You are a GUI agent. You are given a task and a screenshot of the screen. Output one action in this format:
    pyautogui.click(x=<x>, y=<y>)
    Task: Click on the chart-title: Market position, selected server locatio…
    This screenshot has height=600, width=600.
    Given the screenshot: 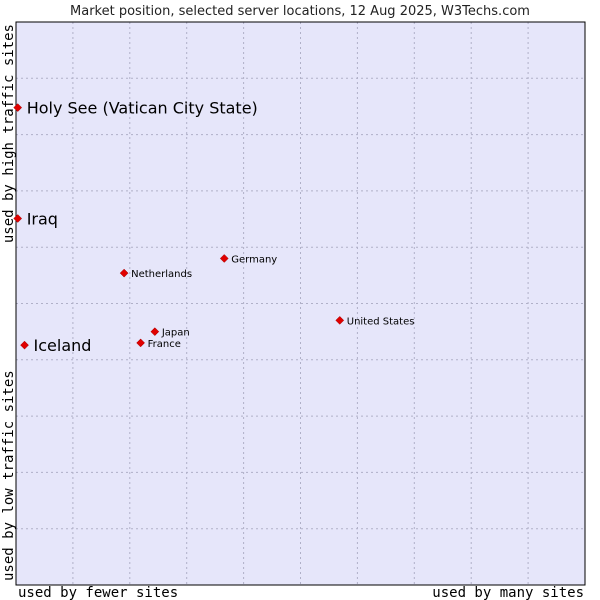 What is the action you would take?
    pyautogui.click(x=300, y=11)
    